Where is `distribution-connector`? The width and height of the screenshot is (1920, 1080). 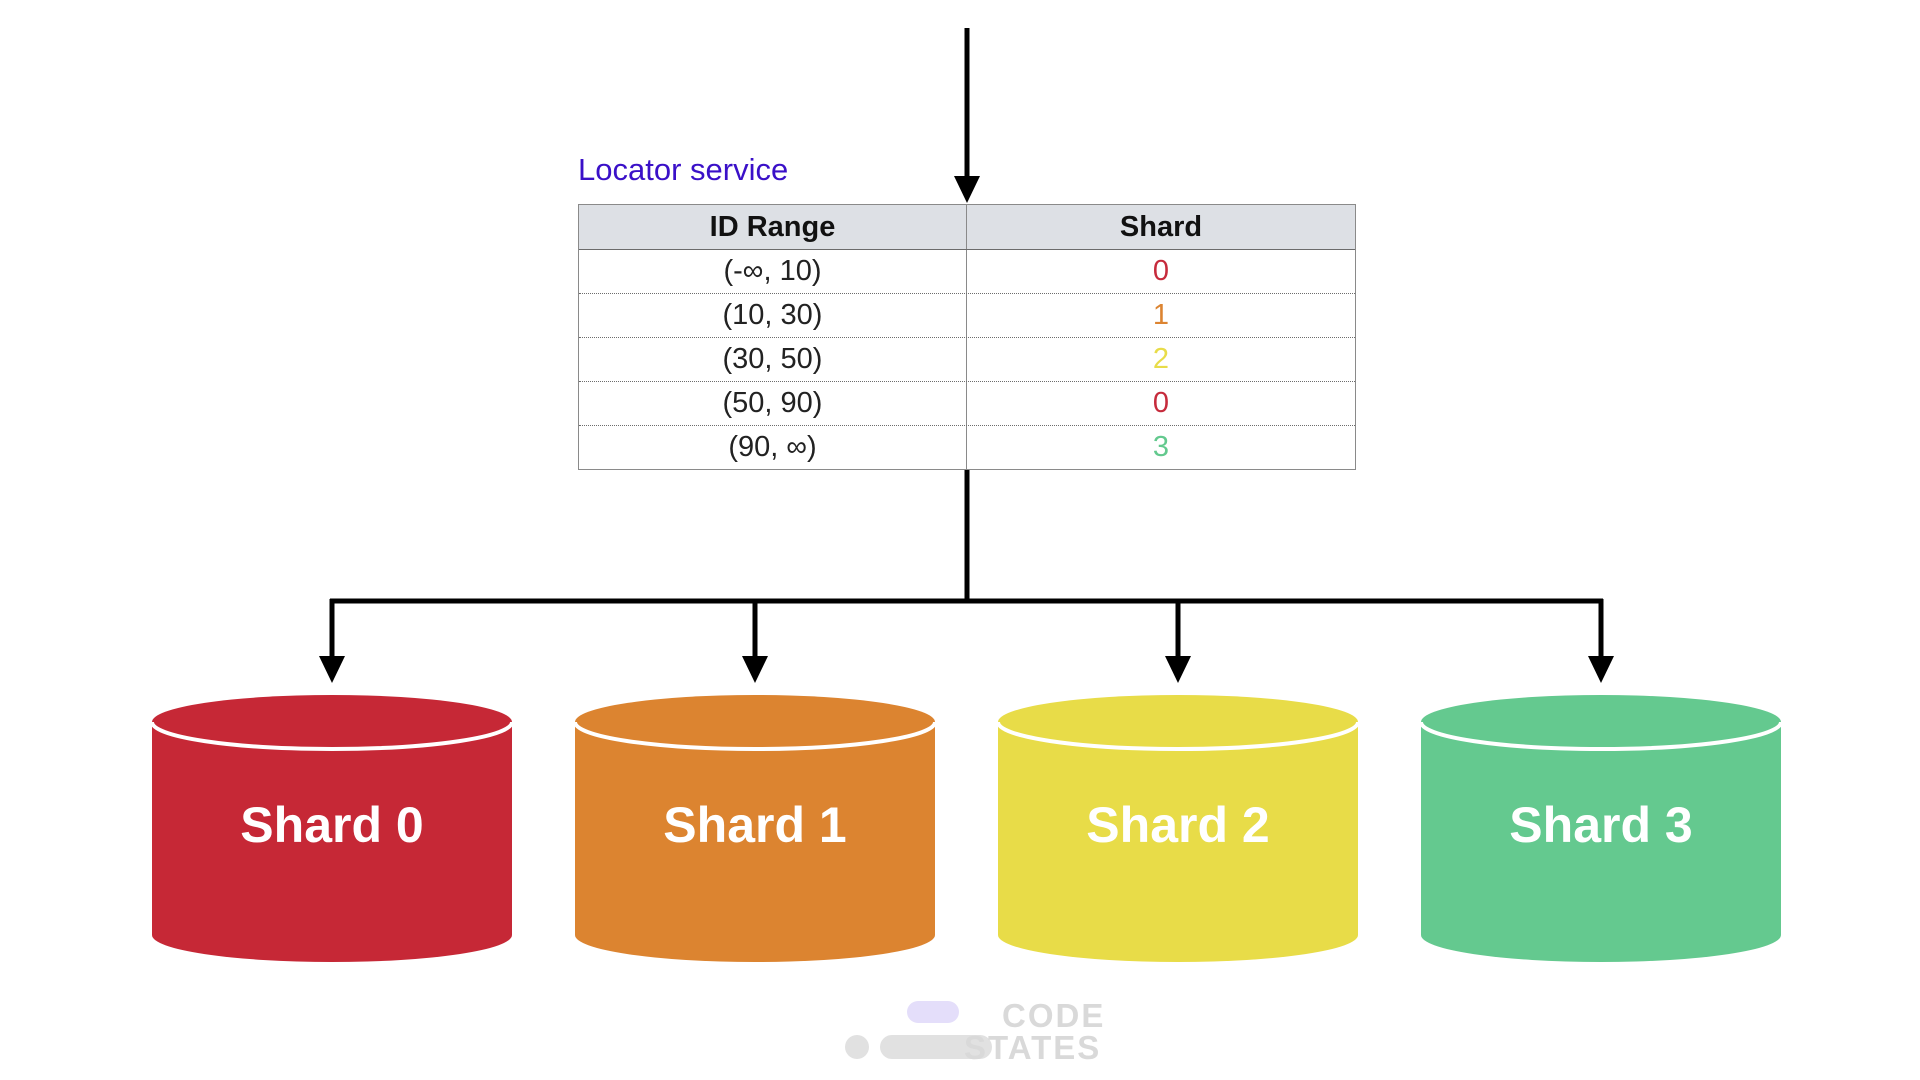 distribution-connector is located at coordinates (966, 533).